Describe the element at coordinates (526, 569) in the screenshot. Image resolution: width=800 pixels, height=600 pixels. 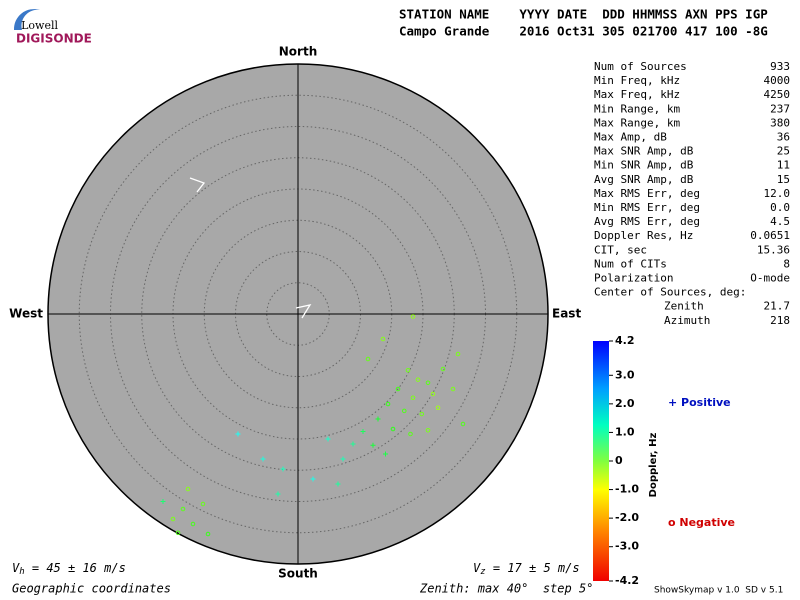
I see `vz-label: Vz = 17 ± 5 m/s` at that location.